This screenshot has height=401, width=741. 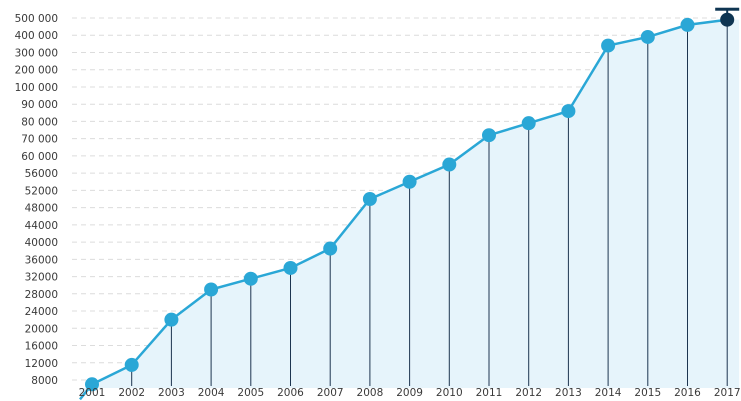 I want to click on x-tick-label: 2009, so click(x=409, y=393).